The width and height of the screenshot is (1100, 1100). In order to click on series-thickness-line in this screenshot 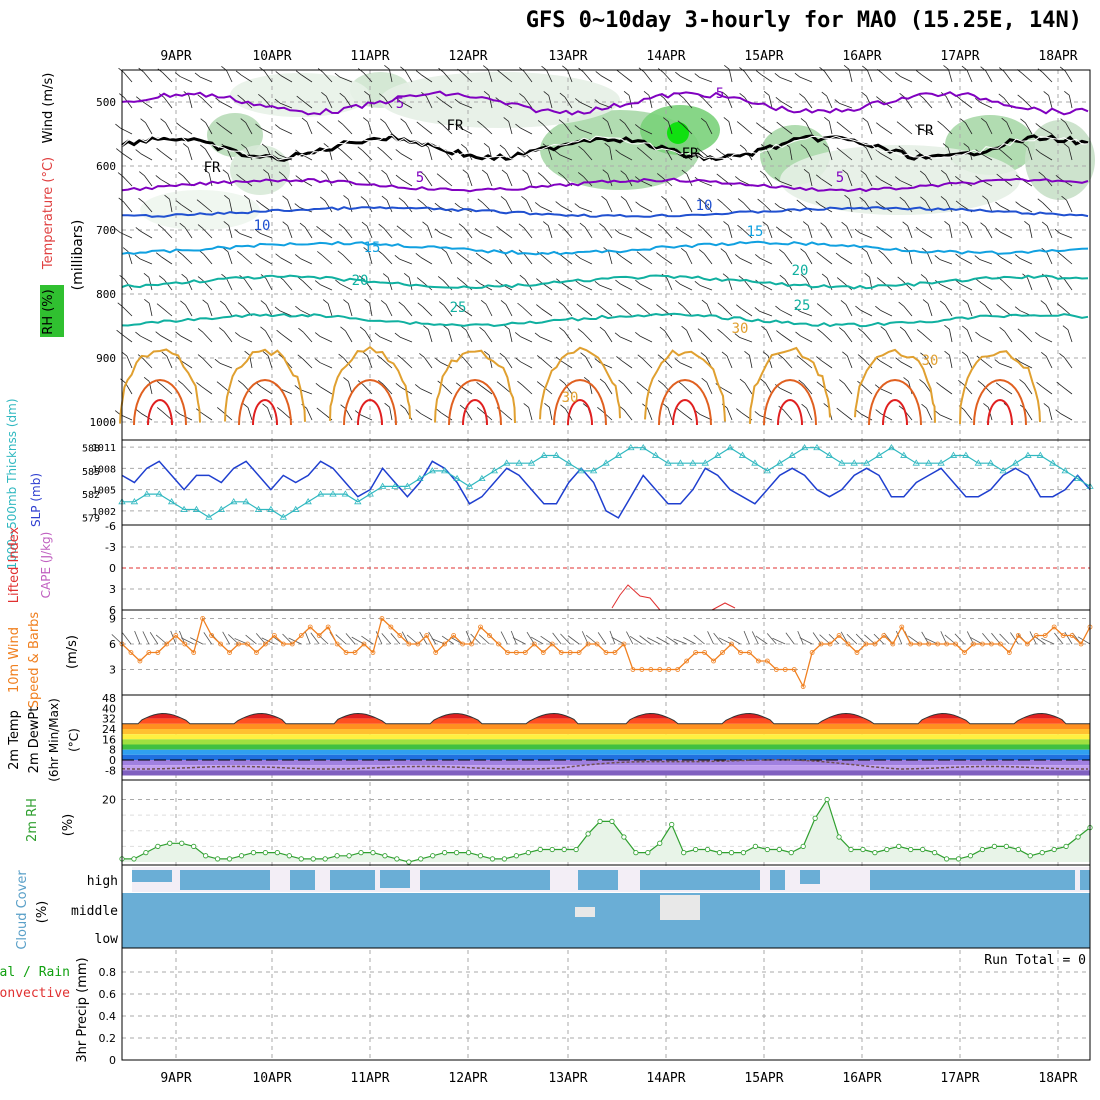, I will do `click(606, 482)`.